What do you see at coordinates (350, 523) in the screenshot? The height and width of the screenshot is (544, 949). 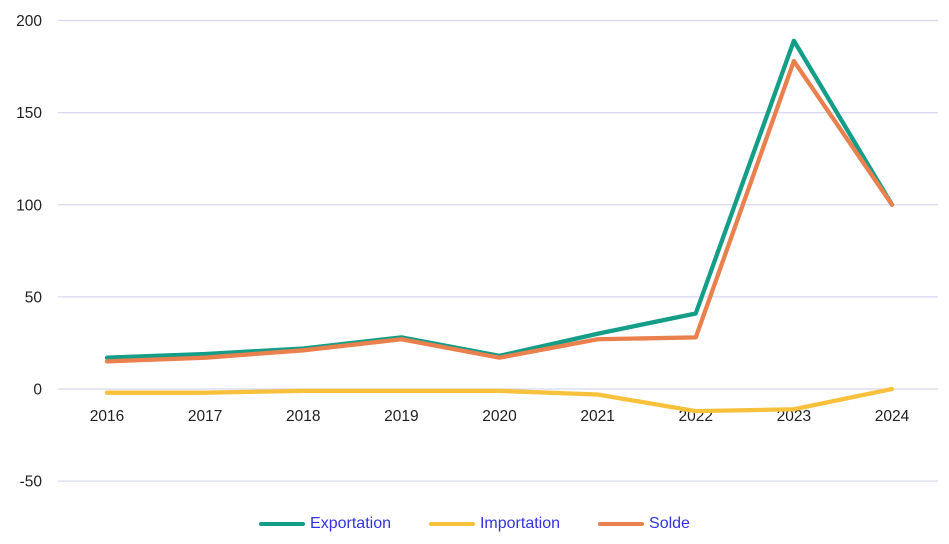 I see `legend-label-exportation: Exportation` at bounding box center [350, 523].